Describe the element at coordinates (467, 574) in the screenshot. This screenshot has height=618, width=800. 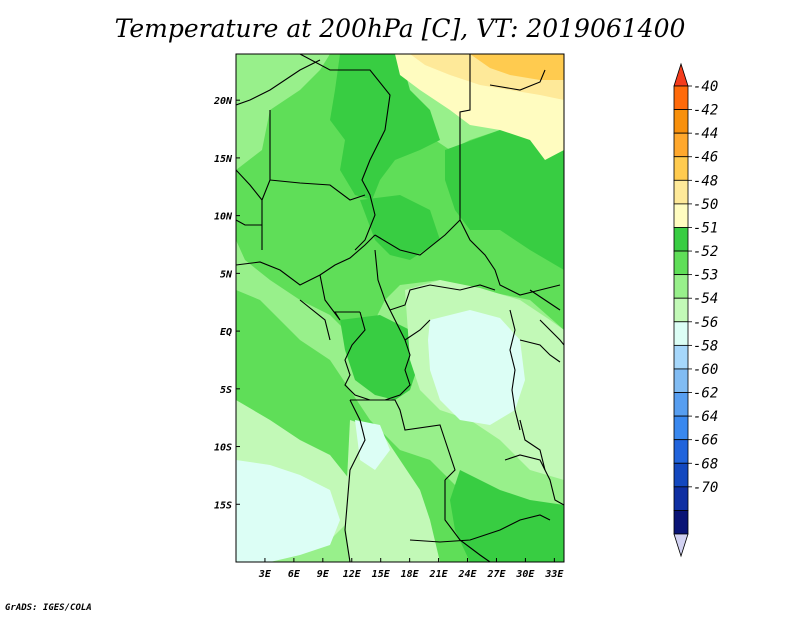
I see `lon-label: 24E` at that location.